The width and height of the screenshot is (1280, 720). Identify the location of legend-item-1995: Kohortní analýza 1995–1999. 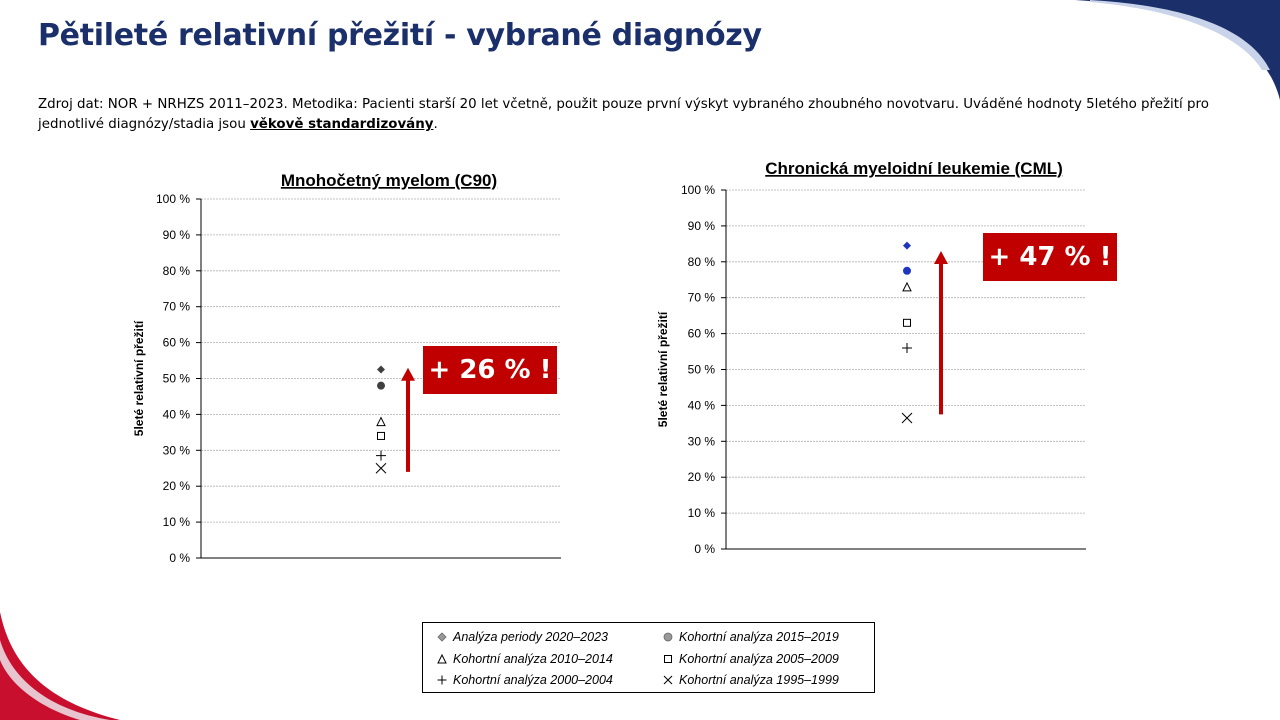
(750, 680).